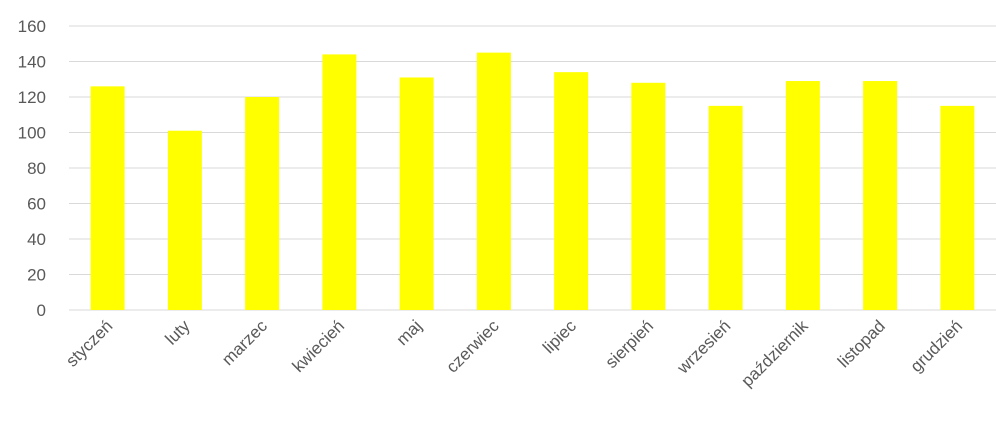 The image size is (996, 421). I want to click on y-tick-label: 20, so click(36, 275).